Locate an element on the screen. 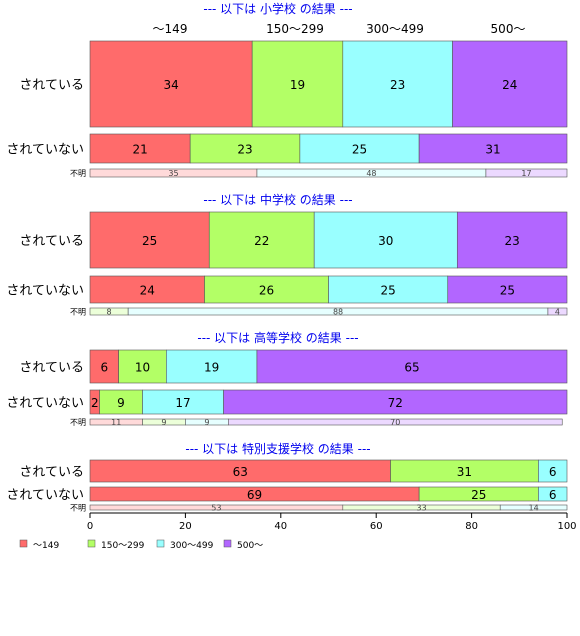 The image size is (580, 636). bar-value-label: 11 is located at coordinates (116, 422).